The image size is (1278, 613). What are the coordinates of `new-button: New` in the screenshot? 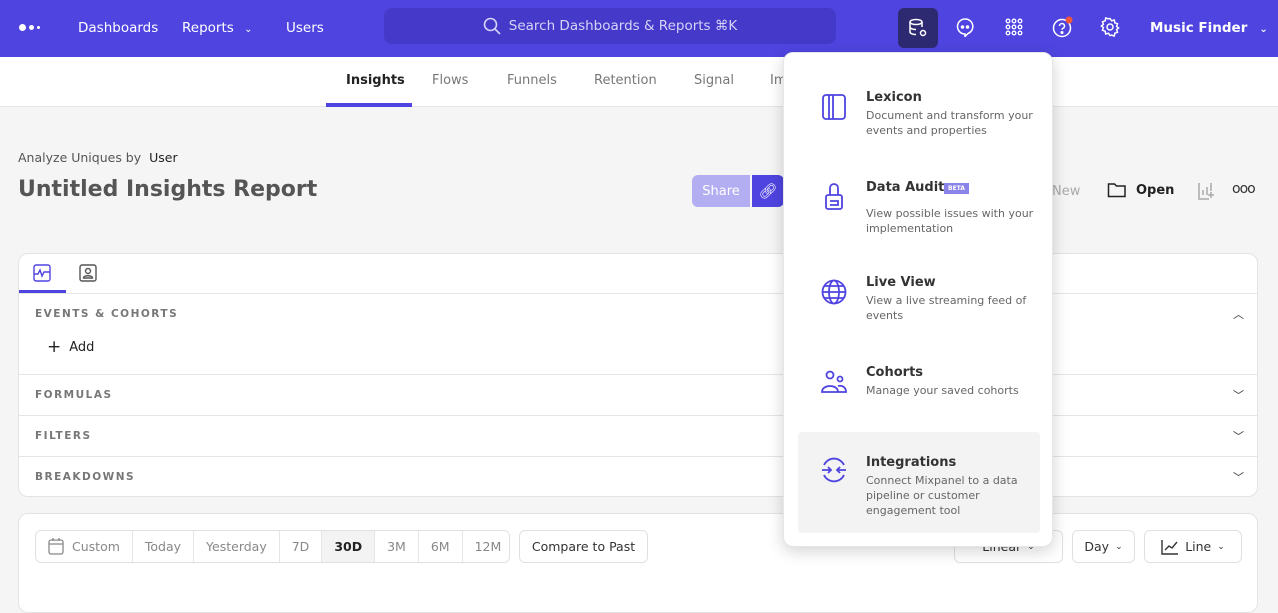 It's located at (1066, 191).